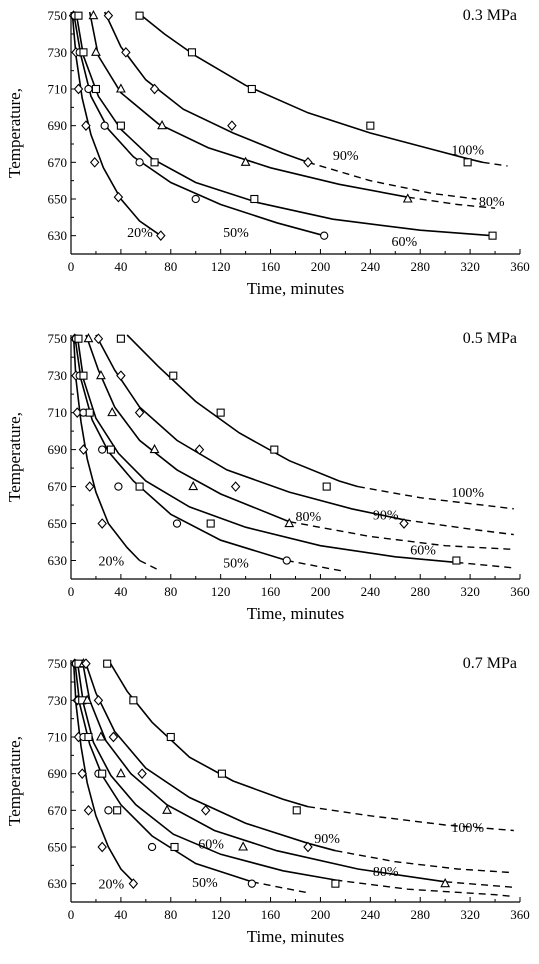  I want to click on curve-label: 100%, so click(467, 828).